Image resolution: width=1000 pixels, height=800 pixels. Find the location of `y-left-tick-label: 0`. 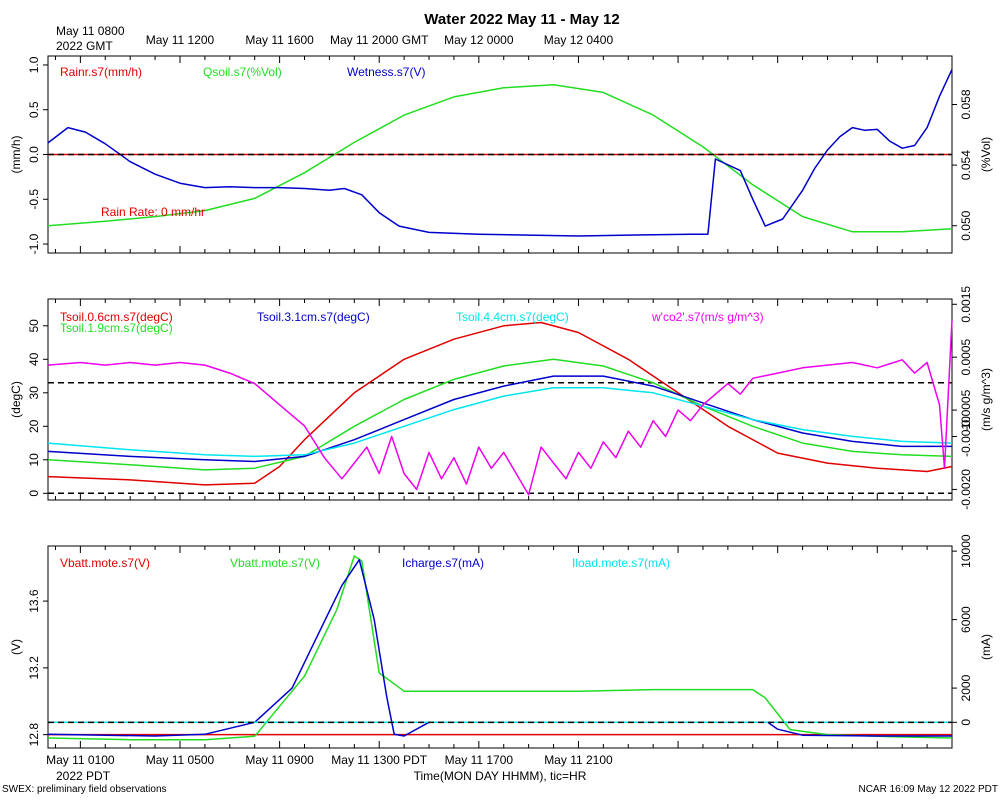

y-left-tick-label: 0 is located at coordinates (34, 493).